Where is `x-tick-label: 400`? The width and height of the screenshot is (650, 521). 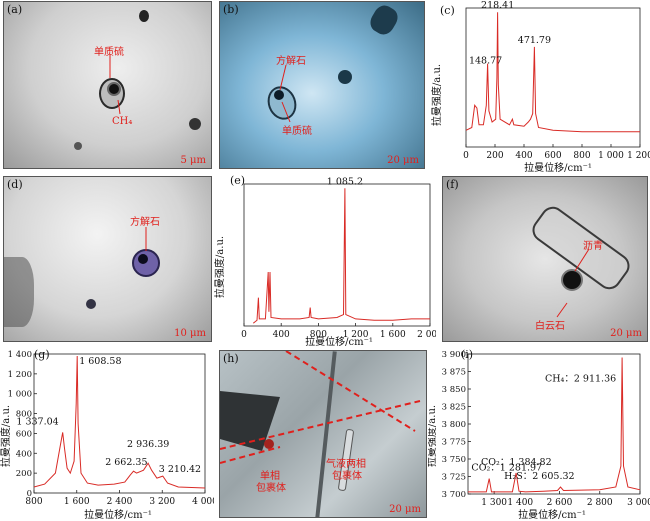 x-tick-label: 400 is located at coordinates (523, 156).